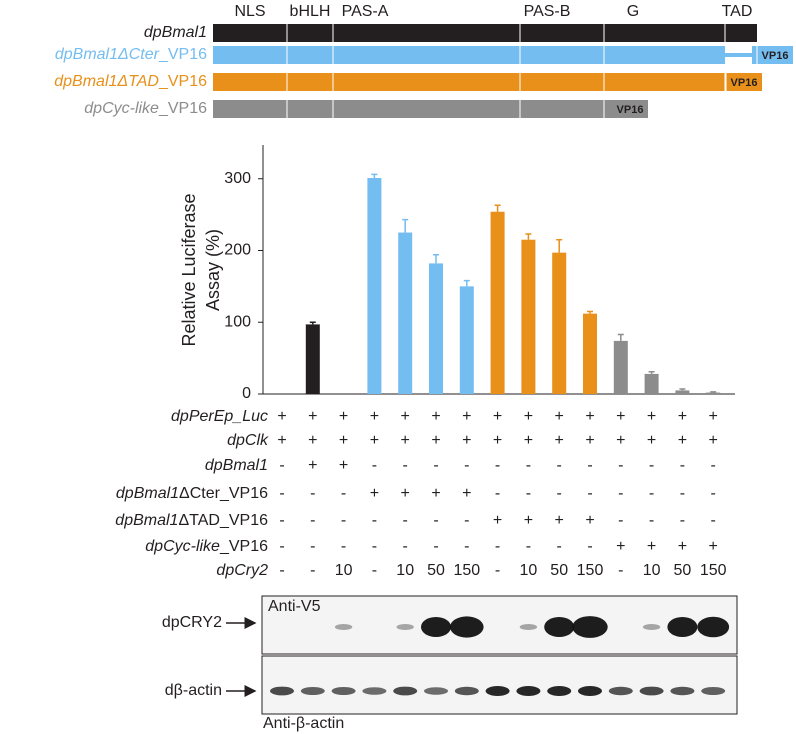 Image resolution: width=796 pixels, height=734 pixels. I want to click on label-part: dpClk, so click(248, 440).